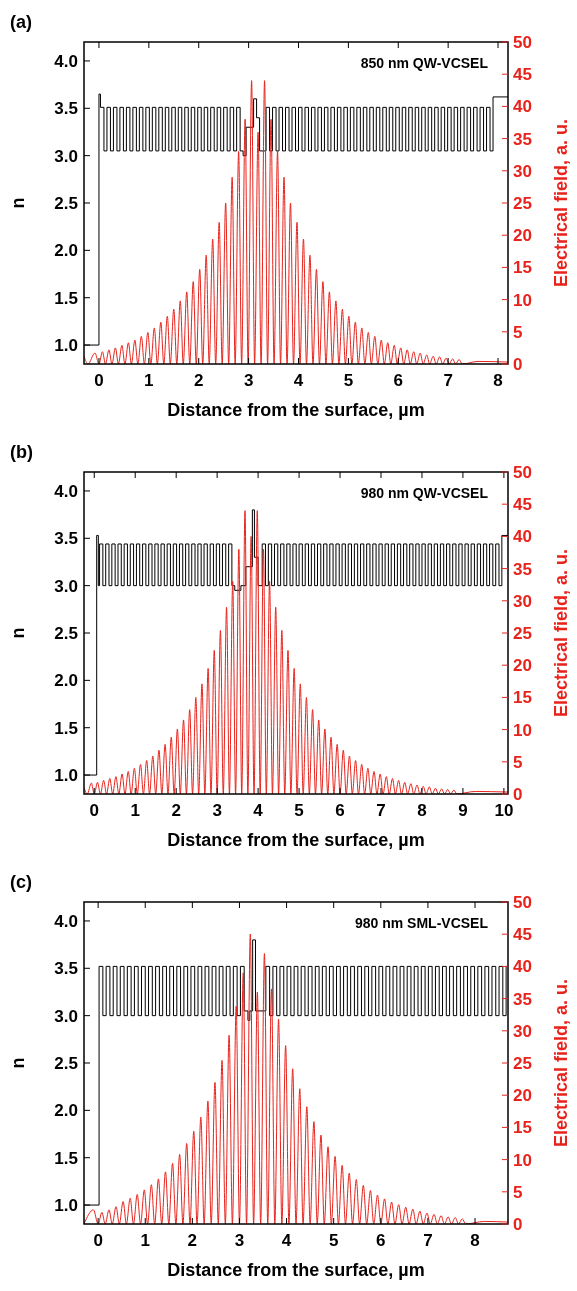 The width and height of the screenshot is (577, 1291). What do you see at coordinates (463, 810) in the screenshot?
I see `x-tick-label: 9` at bounding box center [463, 810].